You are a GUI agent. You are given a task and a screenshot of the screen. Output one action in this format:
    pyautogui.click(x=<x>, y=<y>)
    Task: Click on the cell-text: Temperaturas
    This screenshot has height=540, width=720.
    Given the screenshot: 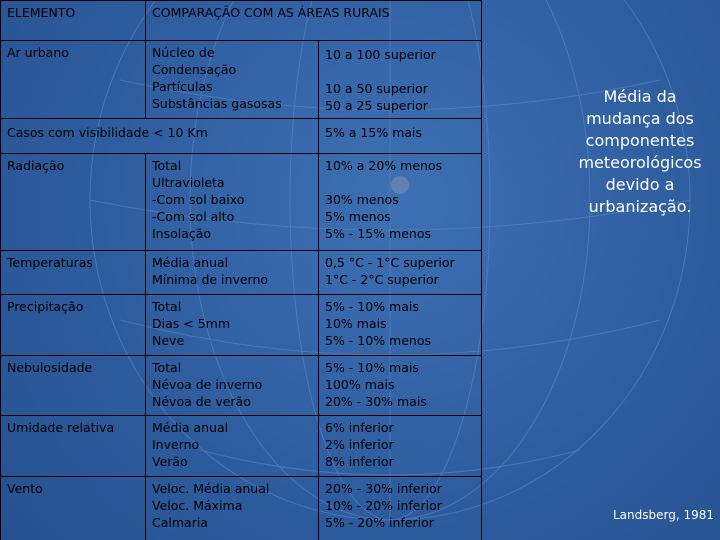 What is the action you would take?
    pyautogui.click(x=50, y=262)
    